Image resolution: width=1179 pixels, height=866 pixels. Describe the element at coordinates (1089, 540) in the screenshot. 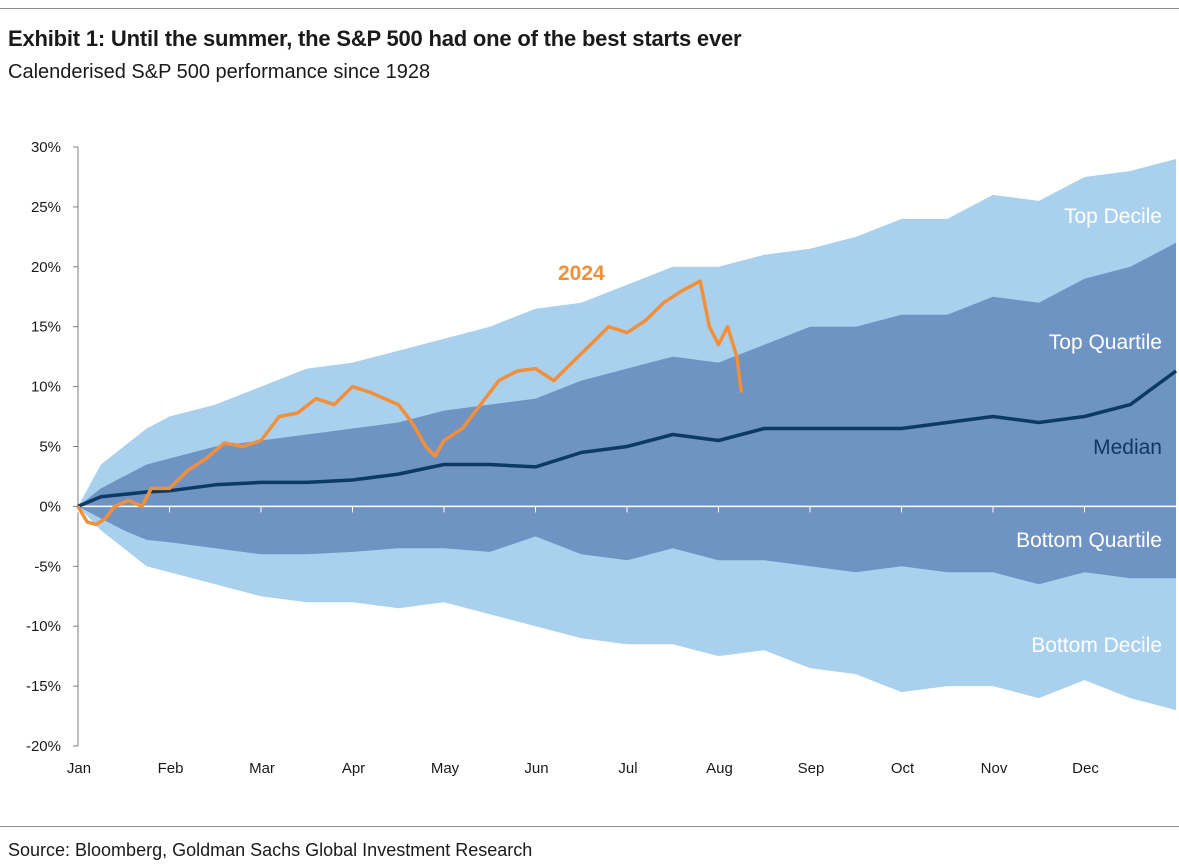

I see `bottom-quartile-label: Bottom Quartile` at that location.